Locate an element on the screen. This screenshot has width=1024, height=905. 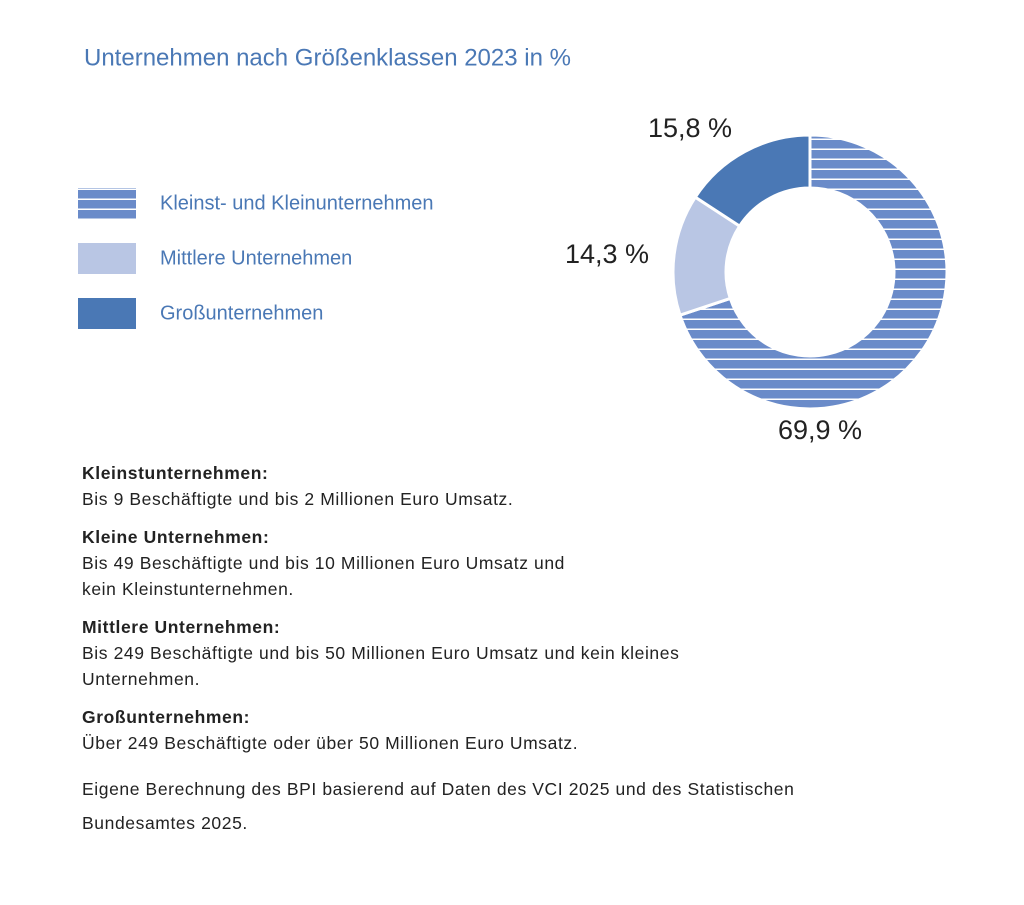
chart-title: Unternehmen nach Größenklassen 2023 in % is located at coordinates (327, 57).